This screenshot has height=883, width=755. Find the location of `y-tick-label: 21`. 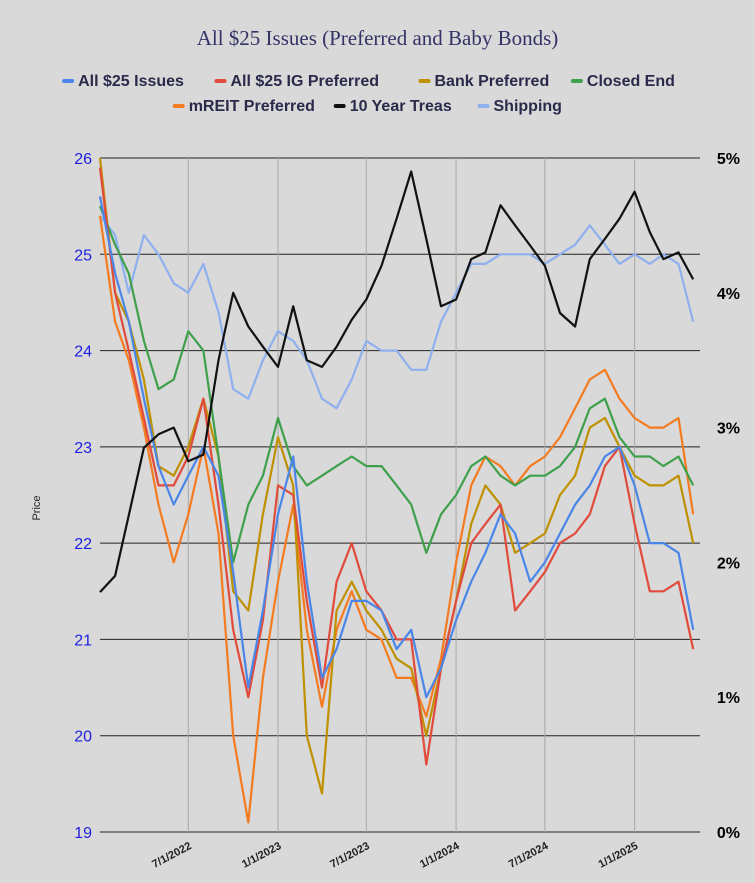

y-tick-label: 21 is located at coordinates (83, 640).